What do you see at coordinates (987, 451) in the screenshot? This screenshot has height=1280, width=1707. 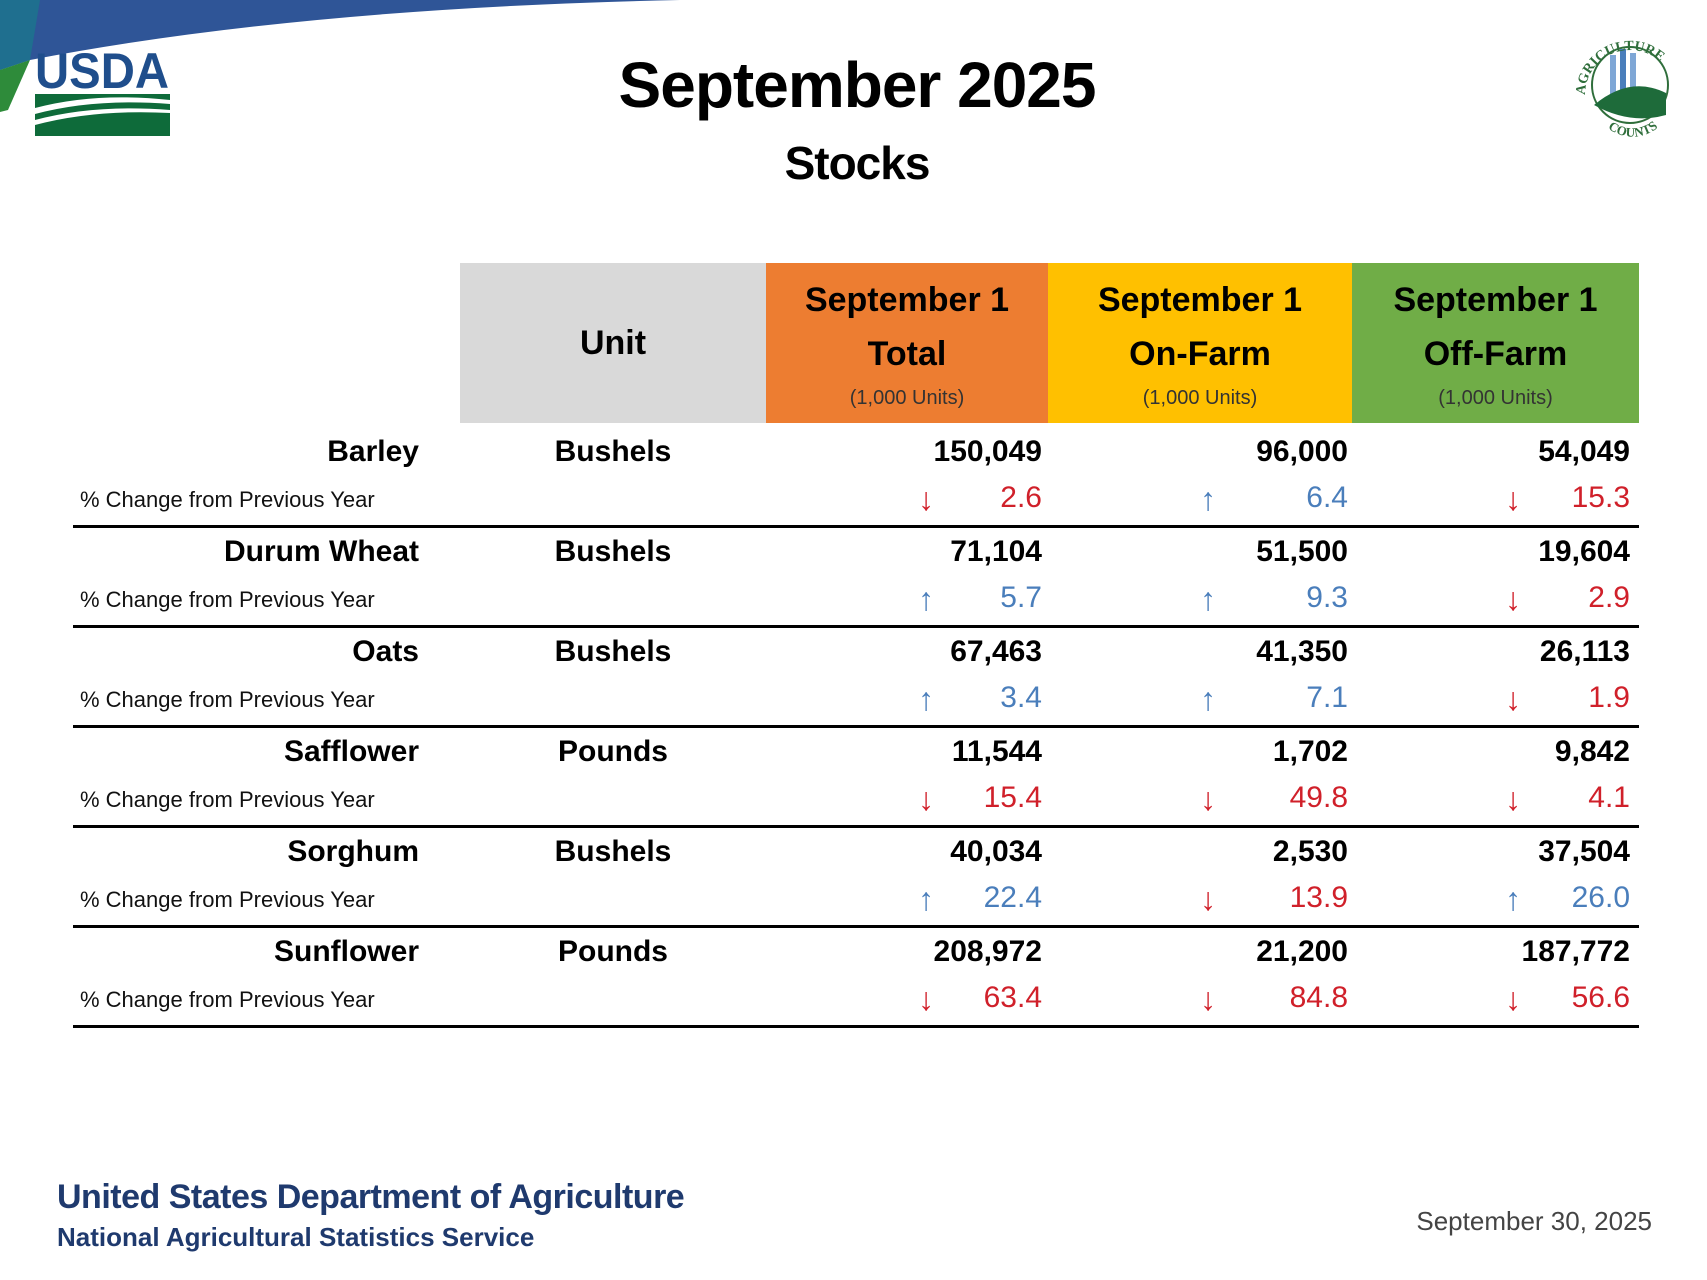 I see `value-total: 150,049` at bounding box center [987, 451].